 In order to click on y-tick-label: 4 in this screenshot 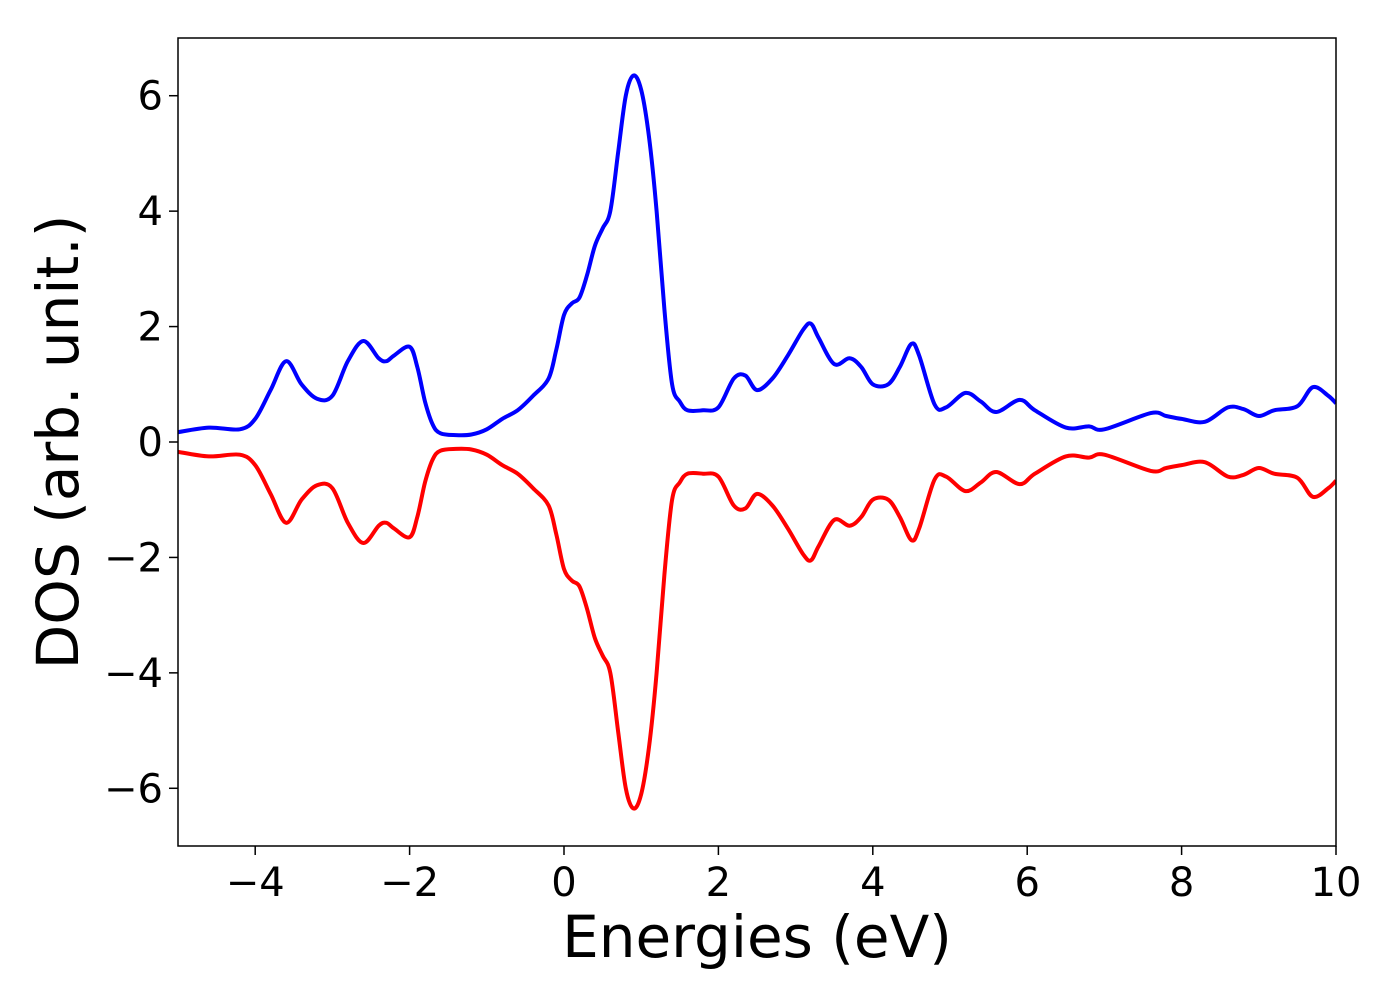, I will do `click(150, 212)`.